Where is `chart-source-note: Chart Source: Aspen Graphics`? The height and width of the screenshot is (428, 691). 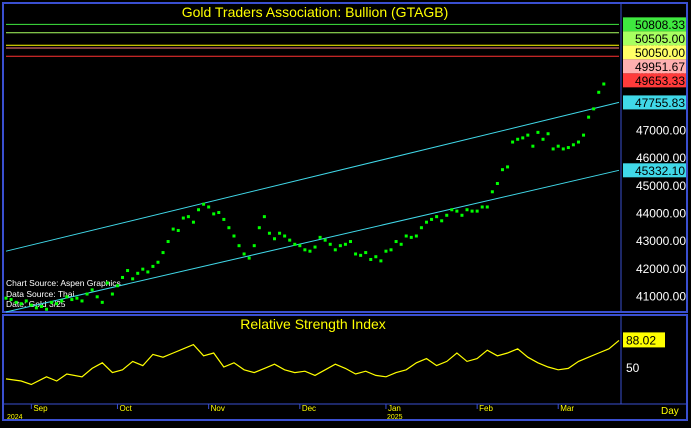
chart-source-note: Chart Source: Aspen Graphics is located at coordinates (63, 283).